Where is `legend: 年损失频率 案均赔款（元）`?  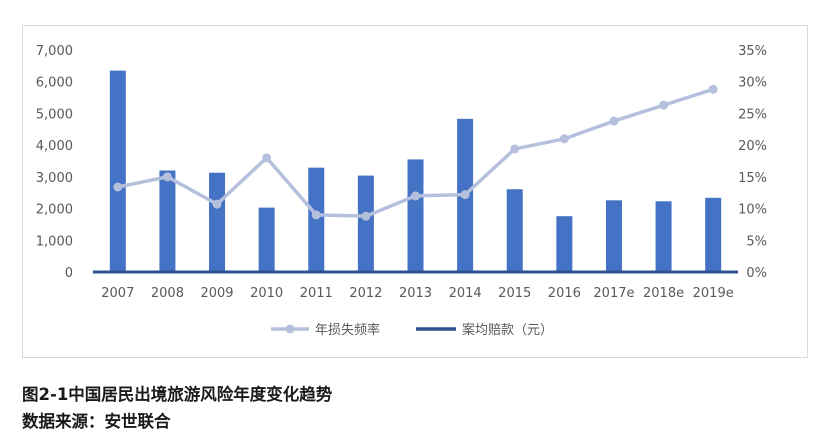
legend: 年损失频率 案均赔款（元） is located at coordinates (412, 330).